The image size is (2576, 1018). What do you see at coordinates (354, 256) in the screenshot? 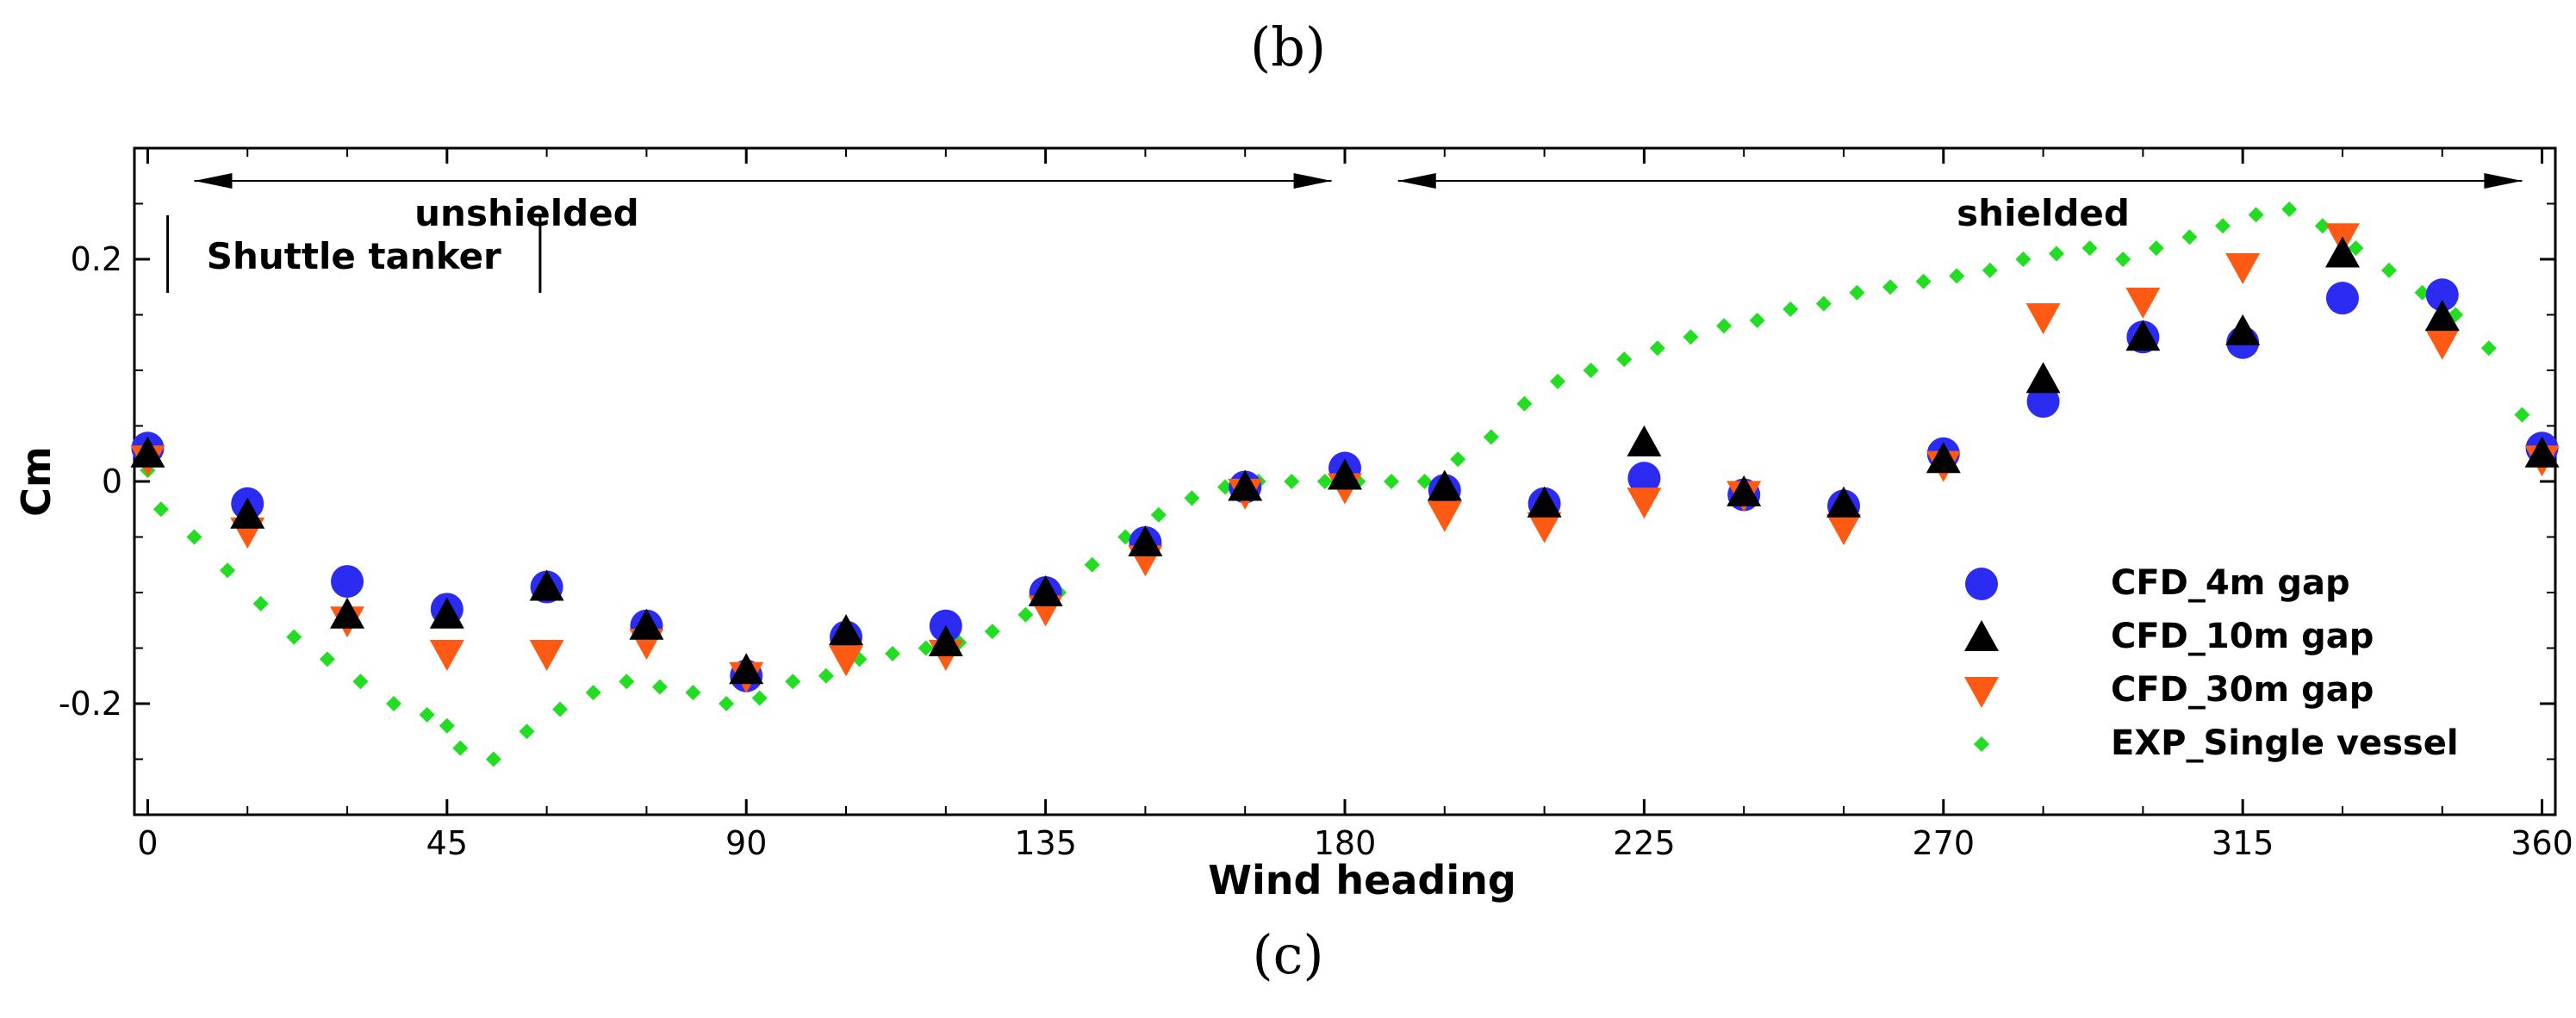
I see `shuttle-tanker-label: Shuttle tanker` at bounding box center [354, 256].